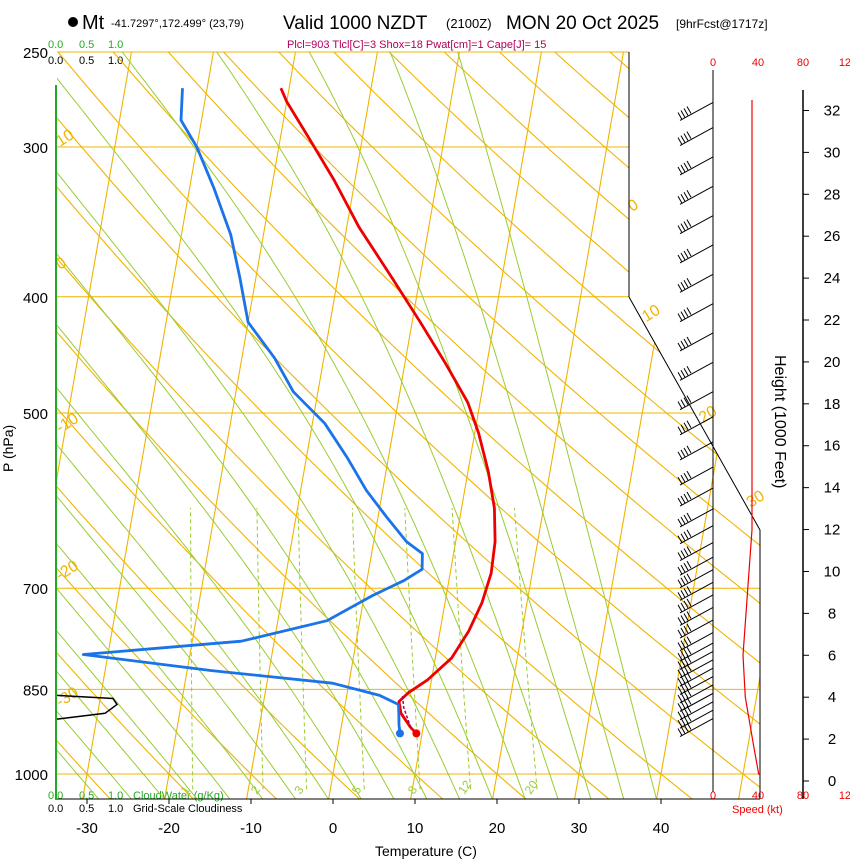 The width and height of the screenshot is (850, 860). What do you see at coordinates (73, 22) in the screenshot?
I see `station-marker-icon` at bounding box center [73, 22].